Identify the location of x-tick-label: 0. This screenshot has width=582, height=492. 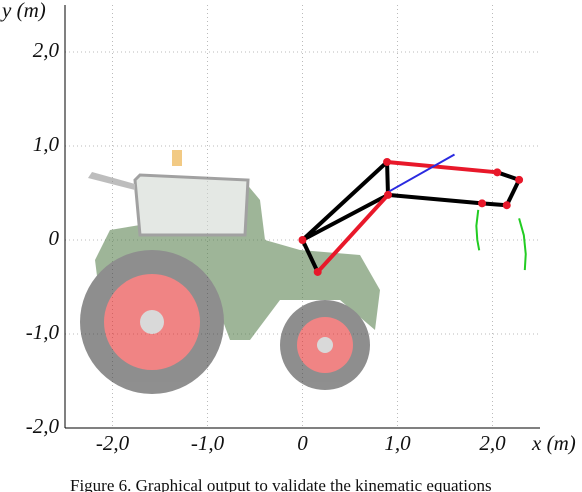
(302, 443).